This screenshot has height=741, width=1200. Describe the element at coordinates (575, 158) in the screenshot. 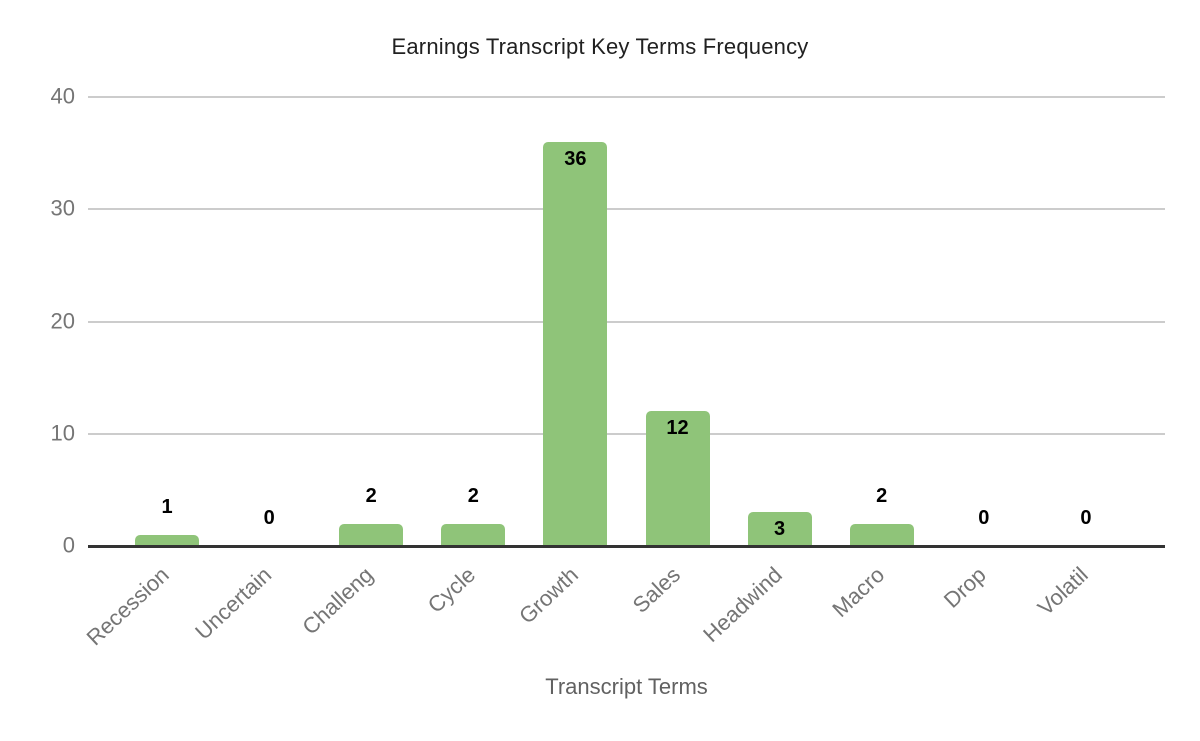

I see `bar-value-label: 36` at that location.